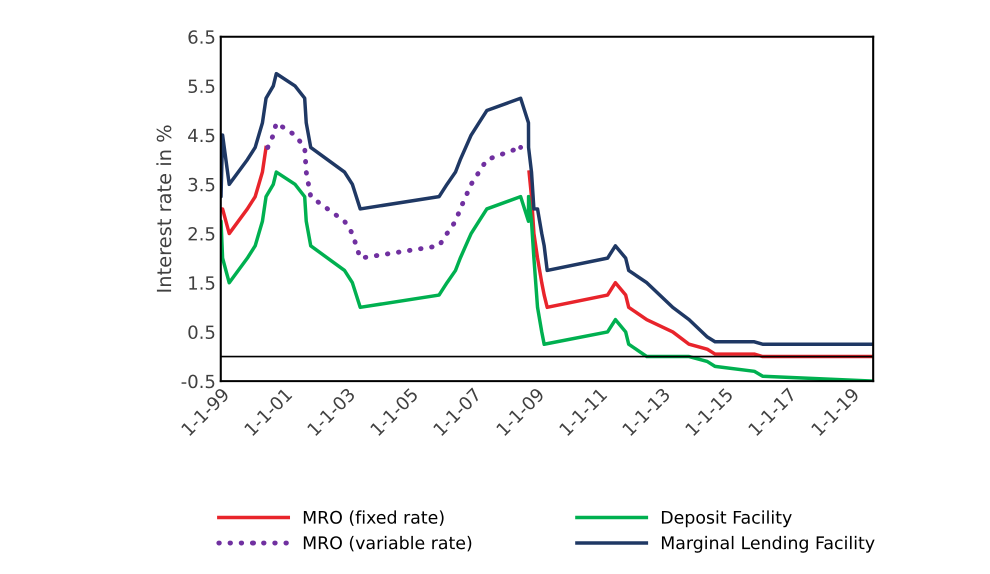  Describe the element at coordinates (727, 519) in the screenshot. I see `legend-label: Deposit Facility` at that location.